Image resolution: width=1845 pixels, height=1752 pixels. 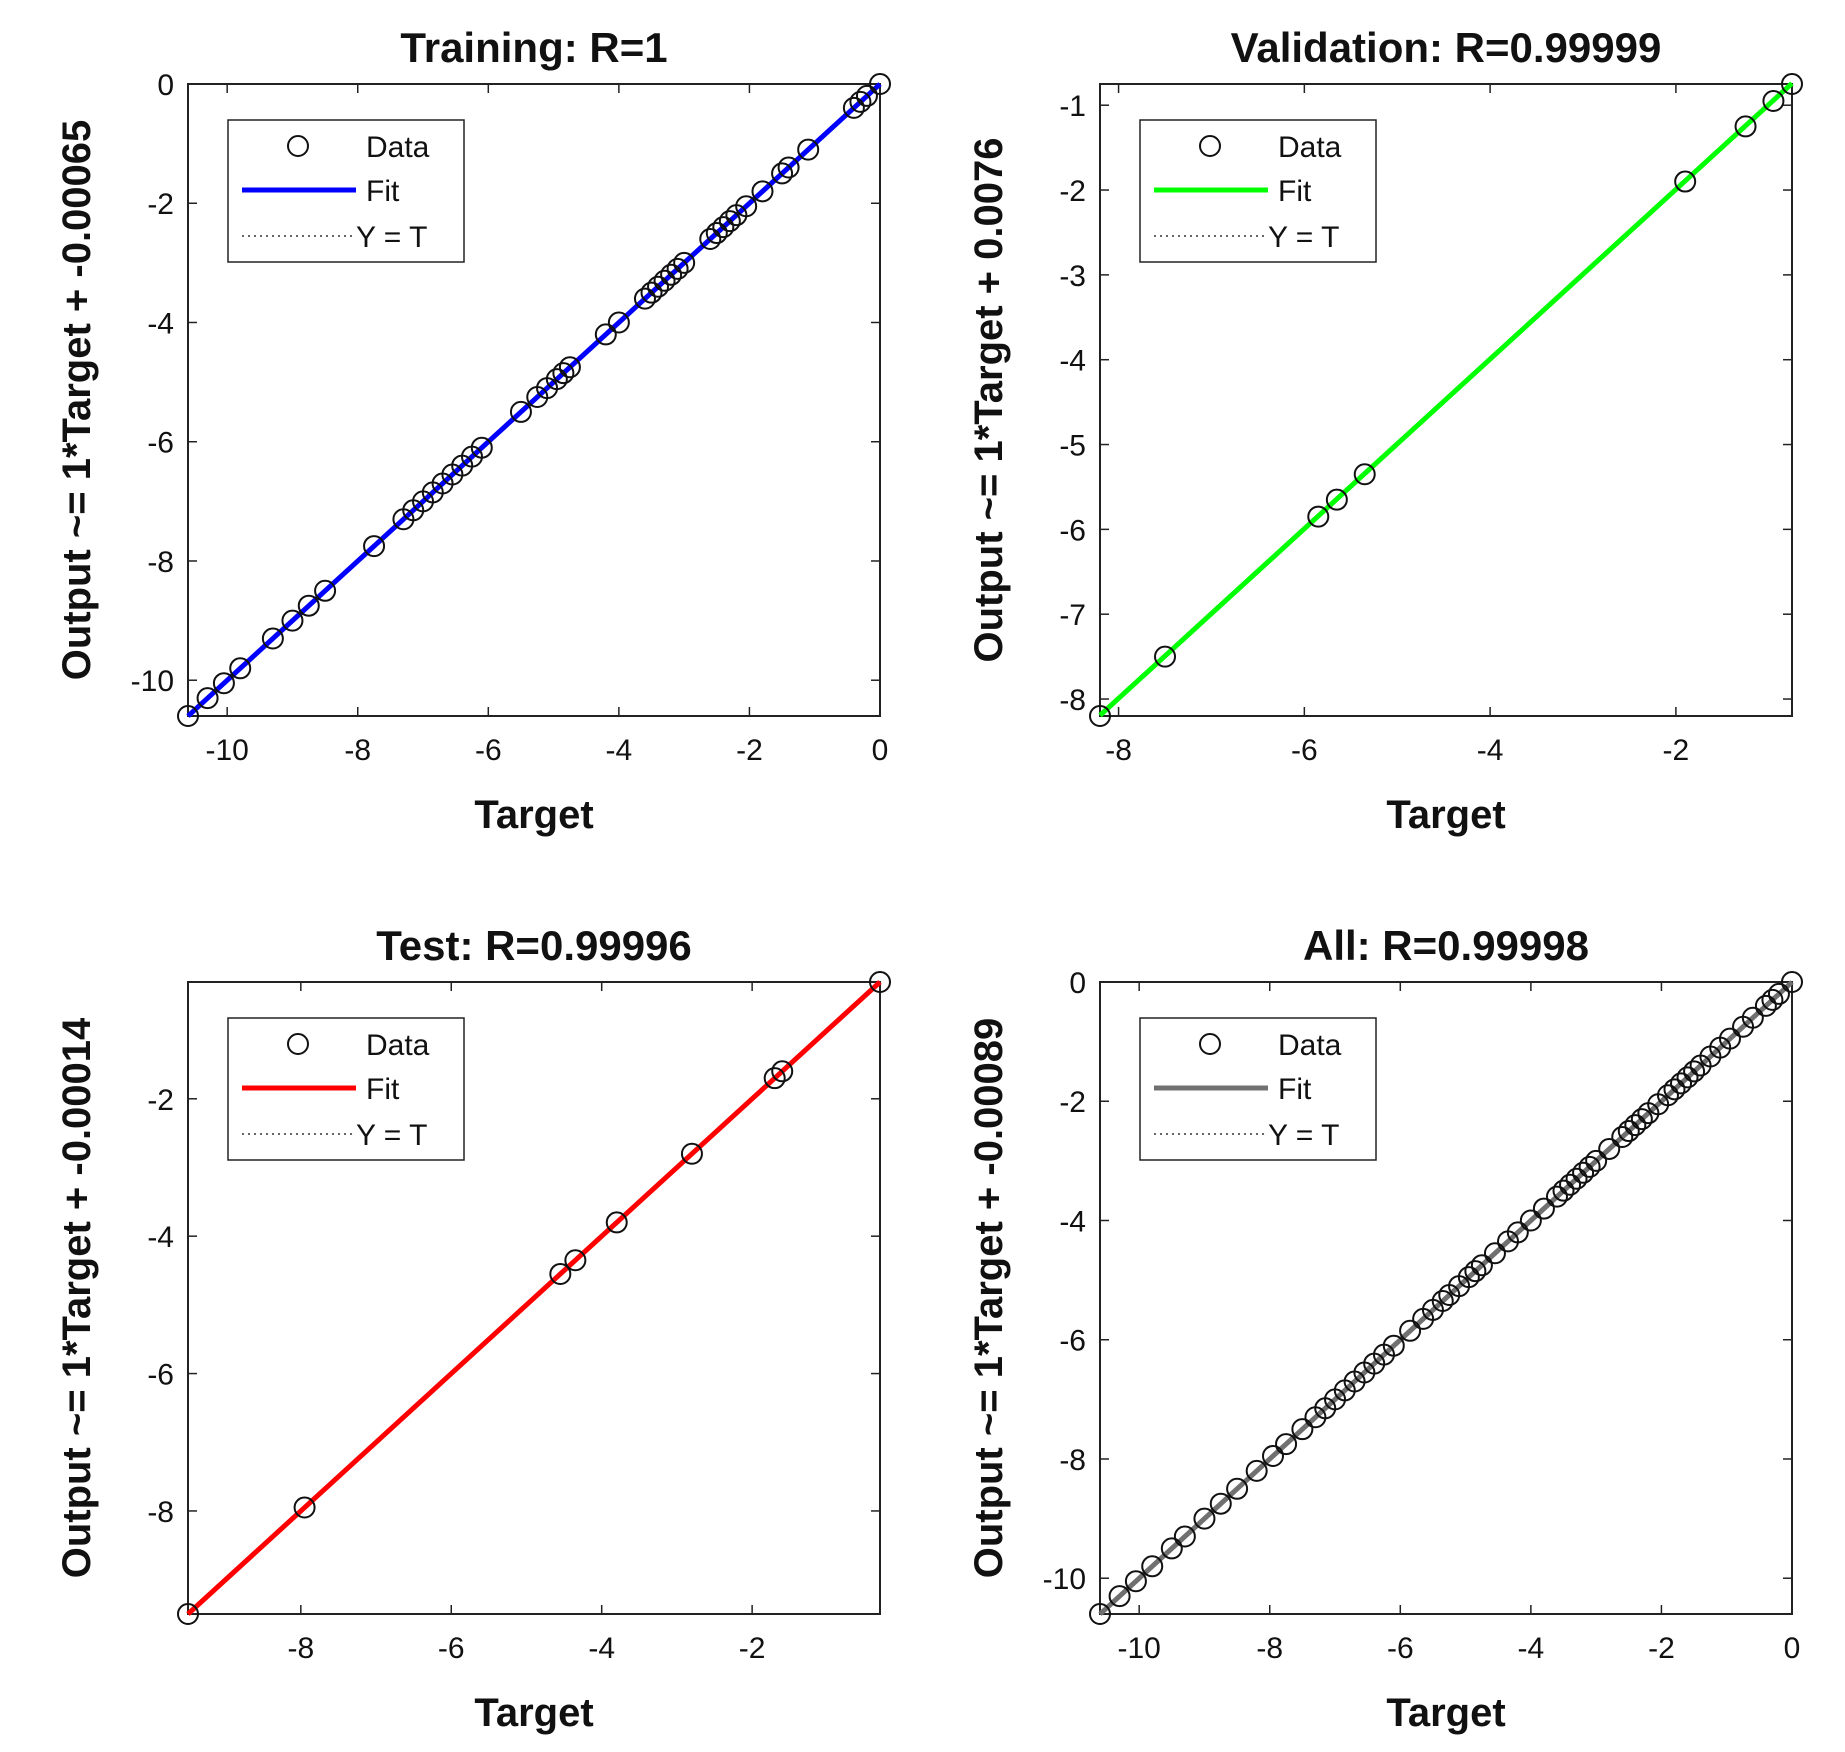 What do you see at coordinates (1446, 945) in the screenshot?
I see `plot-title: All: R=0.99998` at bounding box center [1446, 945].